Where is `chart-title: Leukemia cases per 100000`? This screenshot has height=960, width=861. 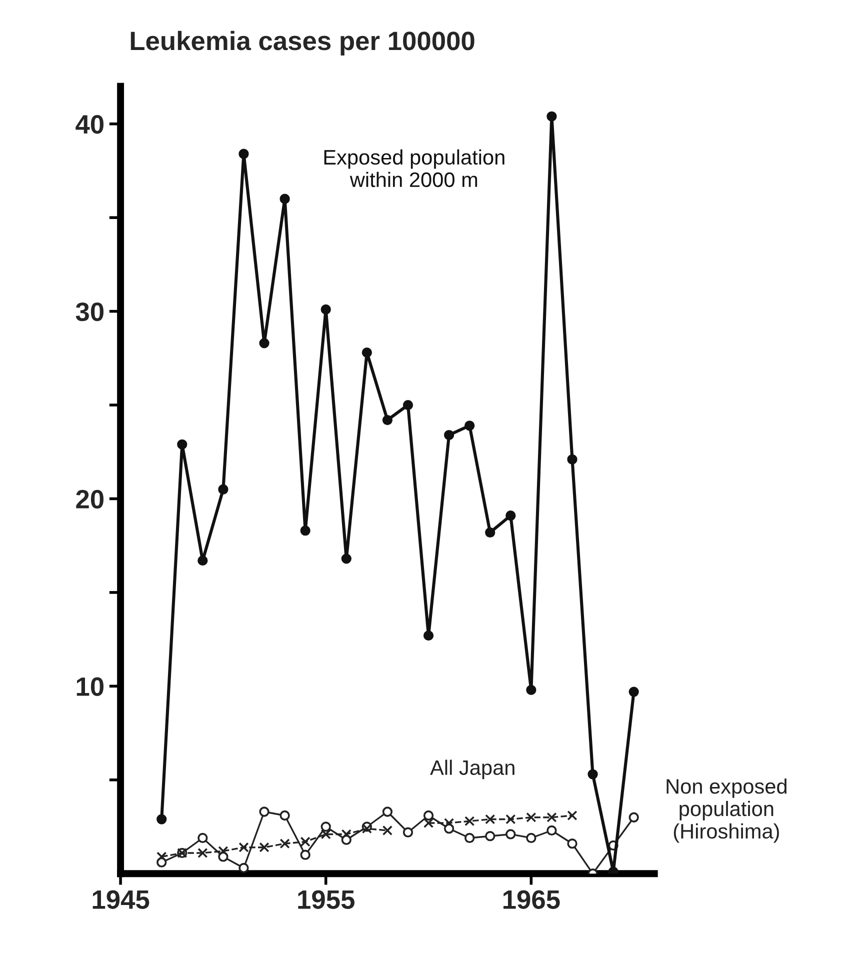 chart-title: Leukemia cases per 100000 is located at coordinates (302, 43).